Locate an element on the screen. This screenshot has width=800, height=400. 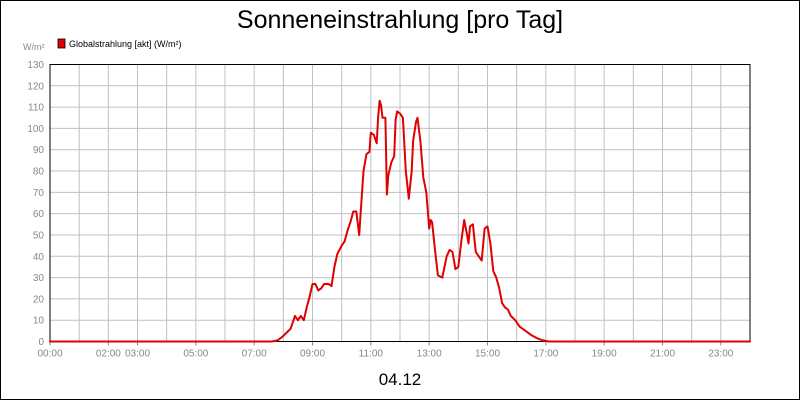
y-tick-label: 70 is located at coordinates (39, 193).